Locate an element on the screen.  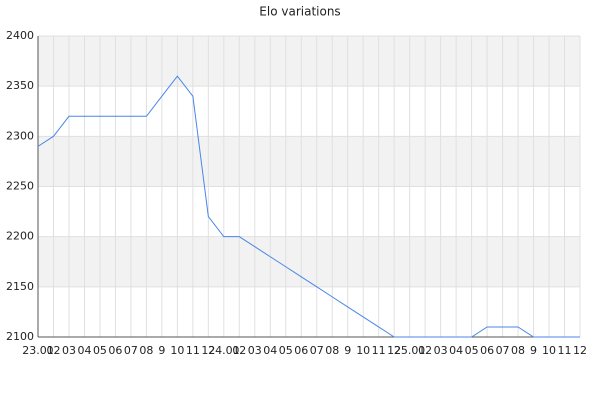
y-tick-label: 2400 is located at coordinates (20, 35).